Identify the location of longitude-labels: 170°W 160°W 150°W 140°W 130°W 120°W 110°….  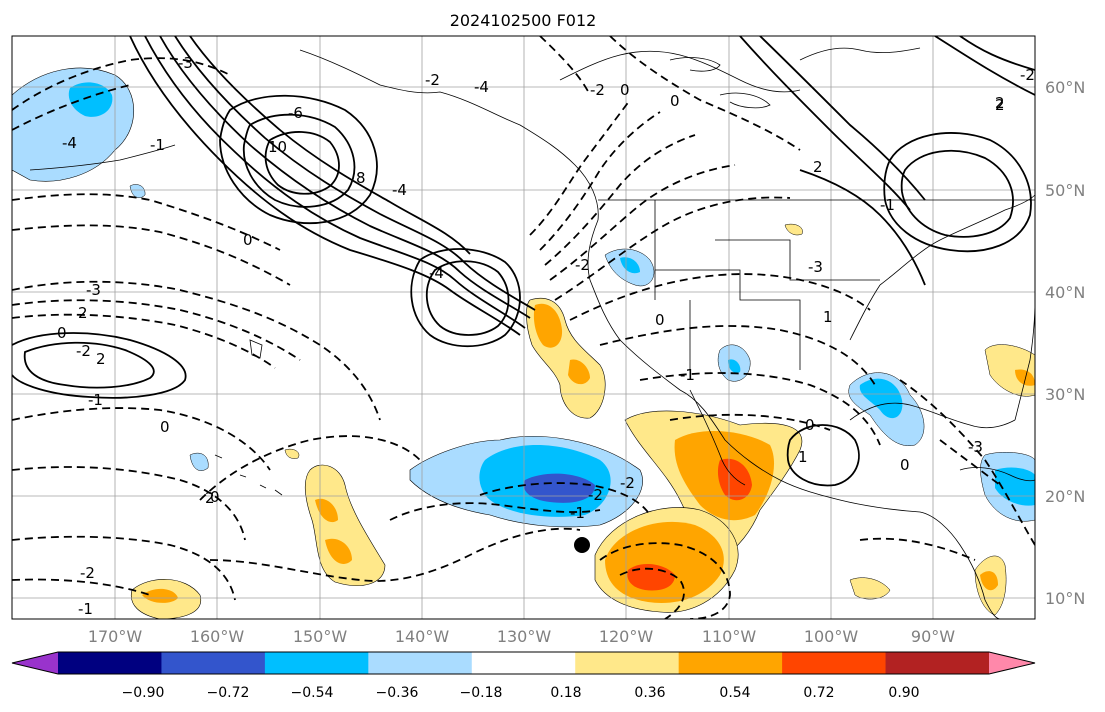
(521, 636).